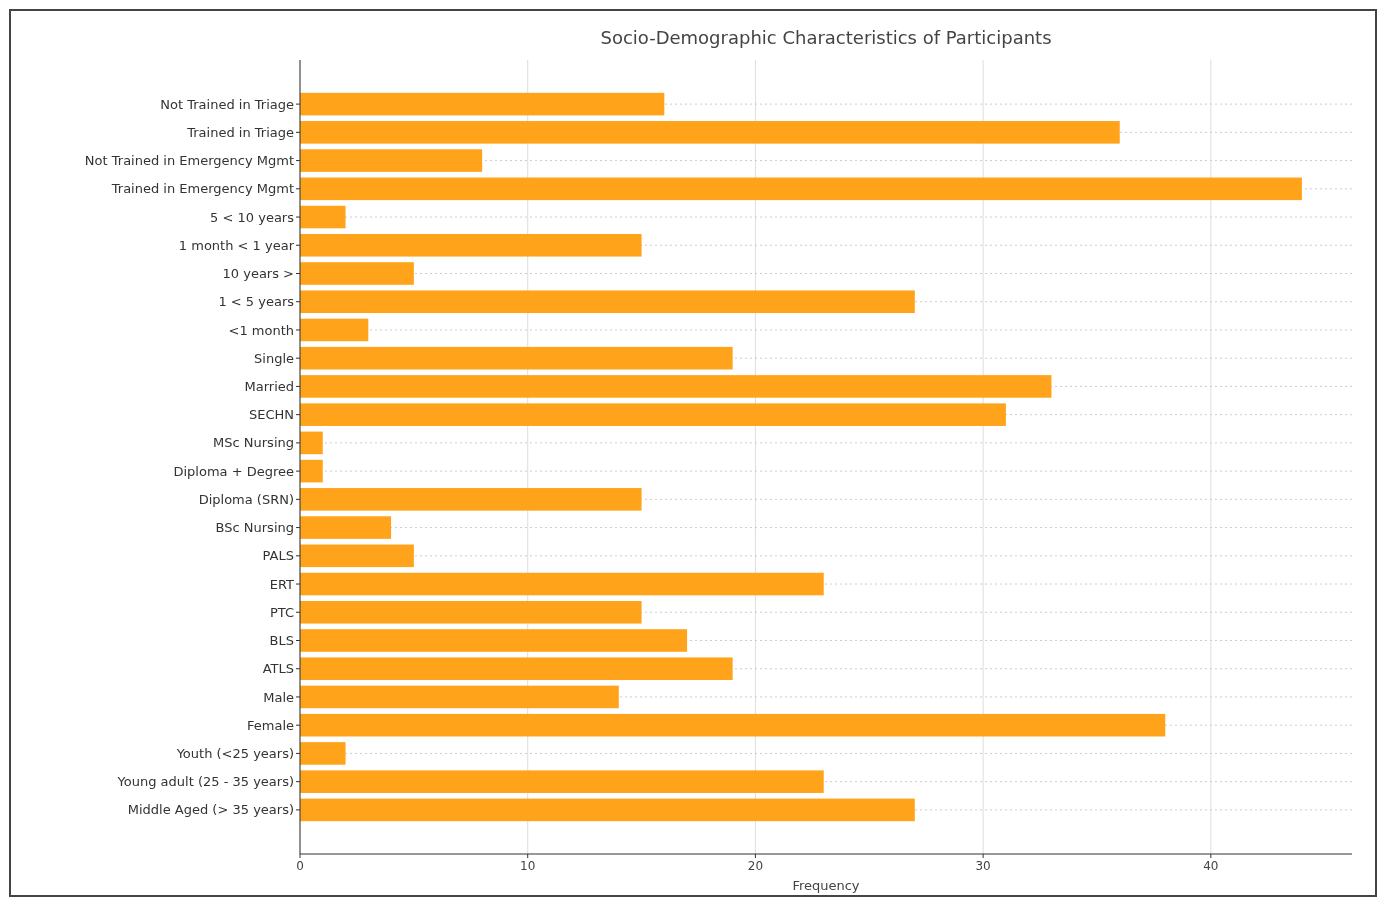 The height and width of the screenshot is (912, 1388). What do you see at coordinates (755, 866) in the screenshot?
I see `x-tick-label: 20` at bounding box center [755, 866].